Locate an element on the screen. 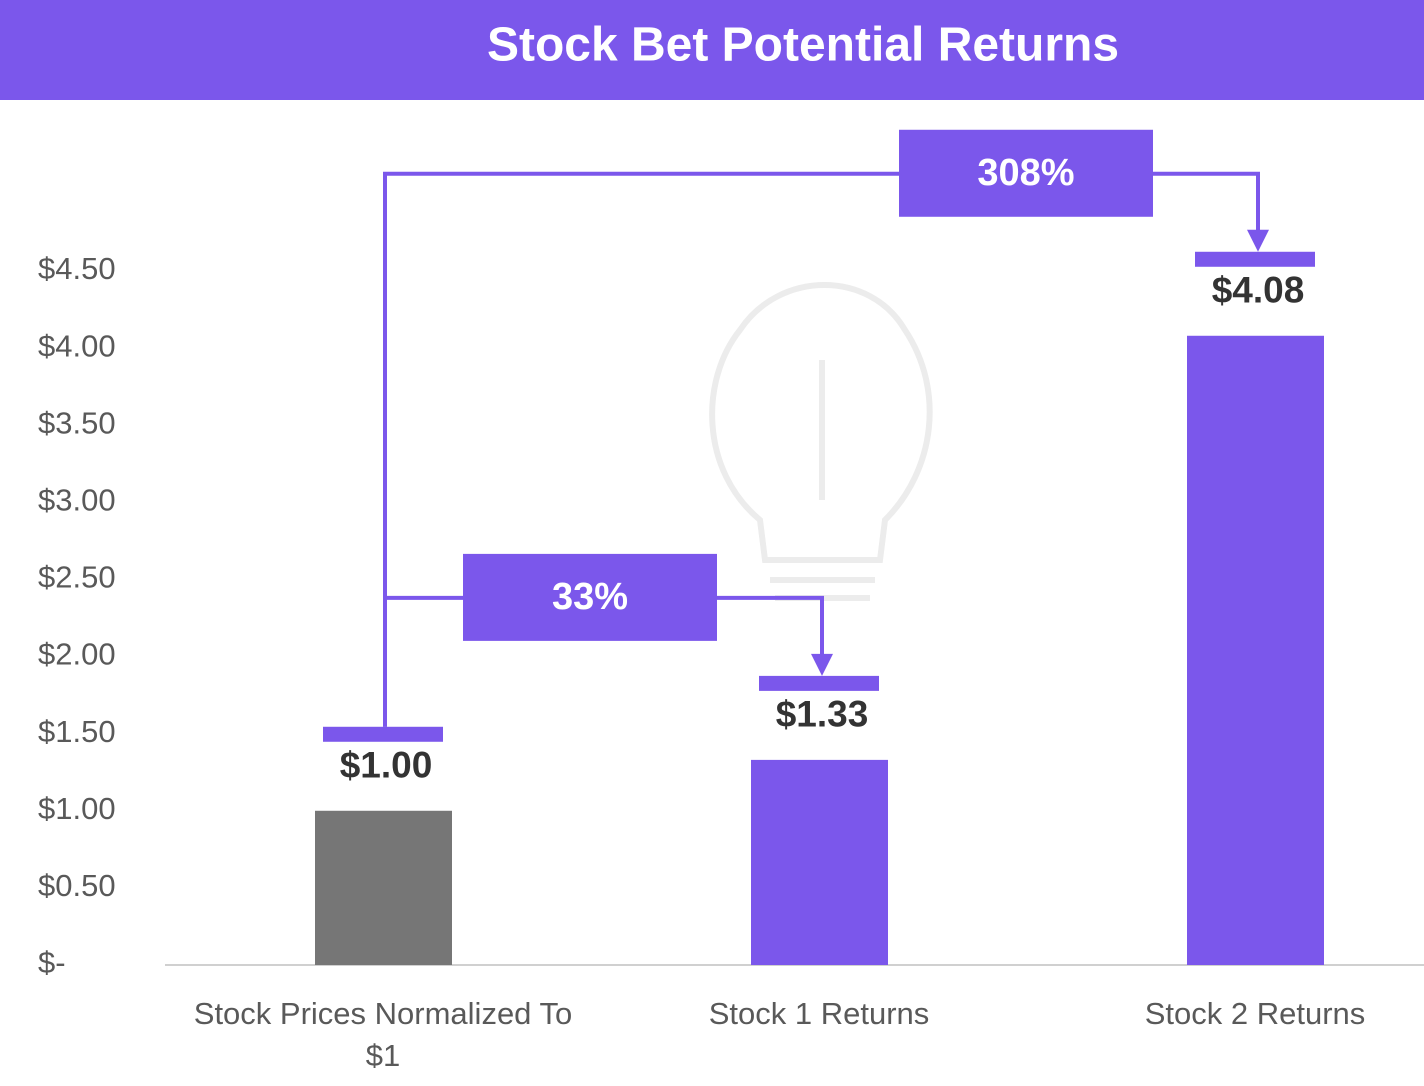 The height and width of the screenshot is (1086, 1424). y-tick-label: $- is located at coordinates (52, 962).